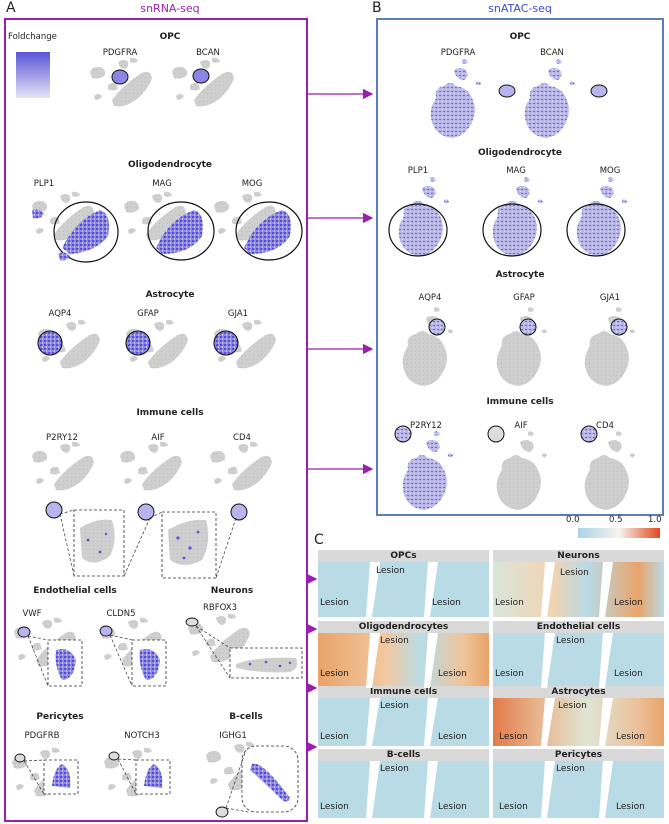  I want to click on snrna-section-immune: Immune cells, so click(170, 413).